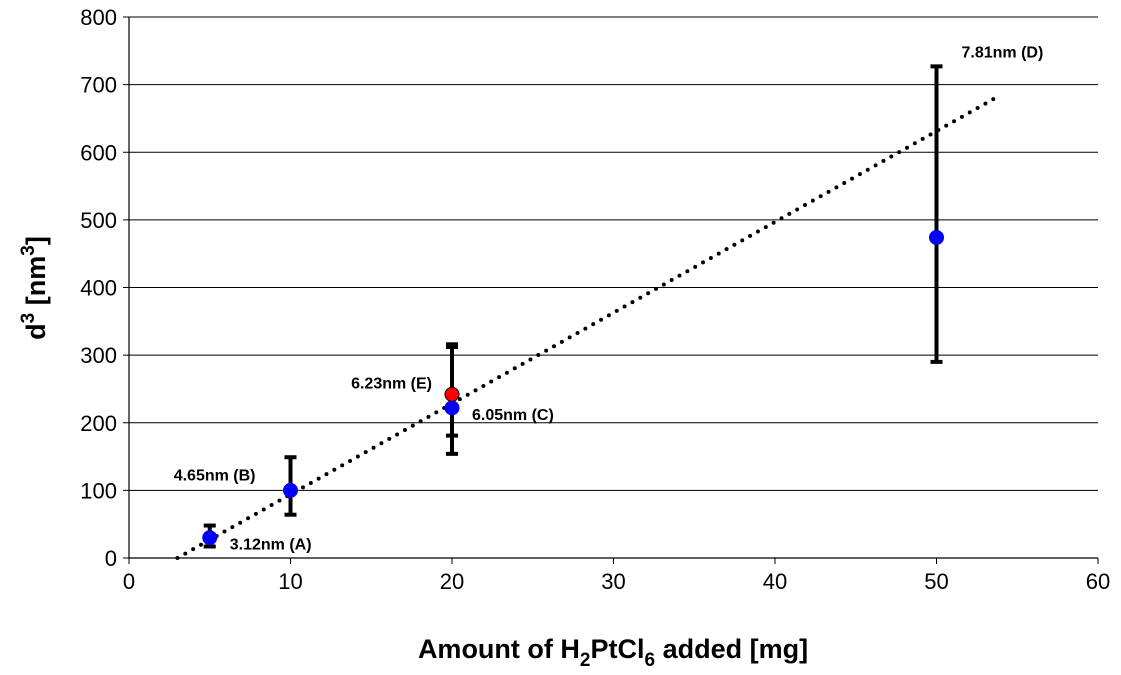 This screenshot has width=1121, height=675. I want to click on point-label-4: 7.81nm (D), so click(1003, 52).